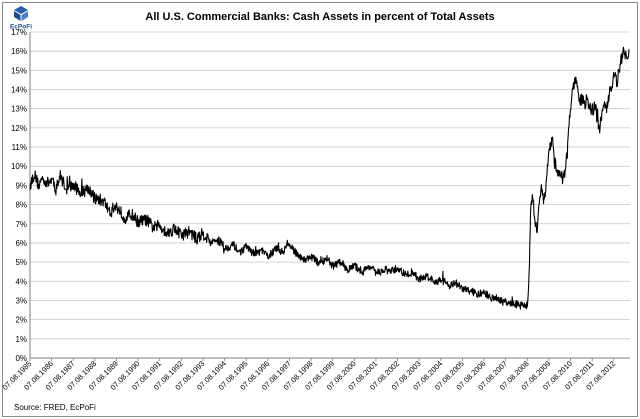 Image resolution: width=640 pixels, height=419 pixels. Describe the element at coordinates (21, 205) in the screenshot. I see `y-tick-label: 8%` at that location.